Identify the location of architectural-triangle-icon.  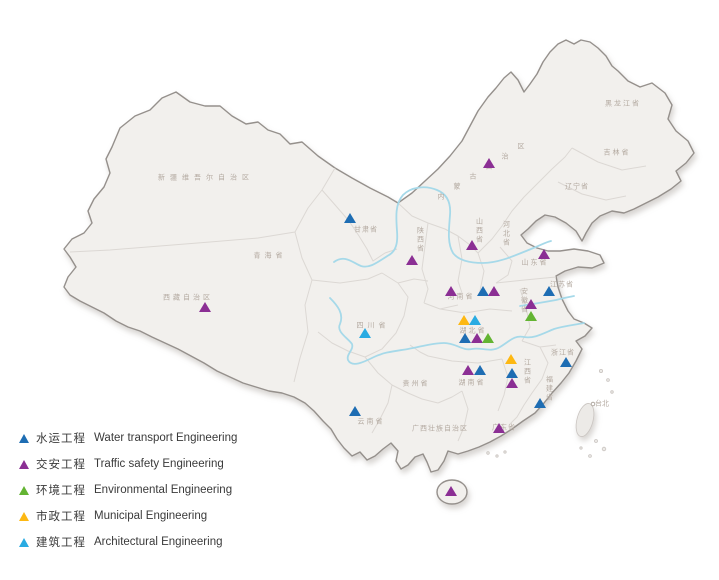
(24, 542).